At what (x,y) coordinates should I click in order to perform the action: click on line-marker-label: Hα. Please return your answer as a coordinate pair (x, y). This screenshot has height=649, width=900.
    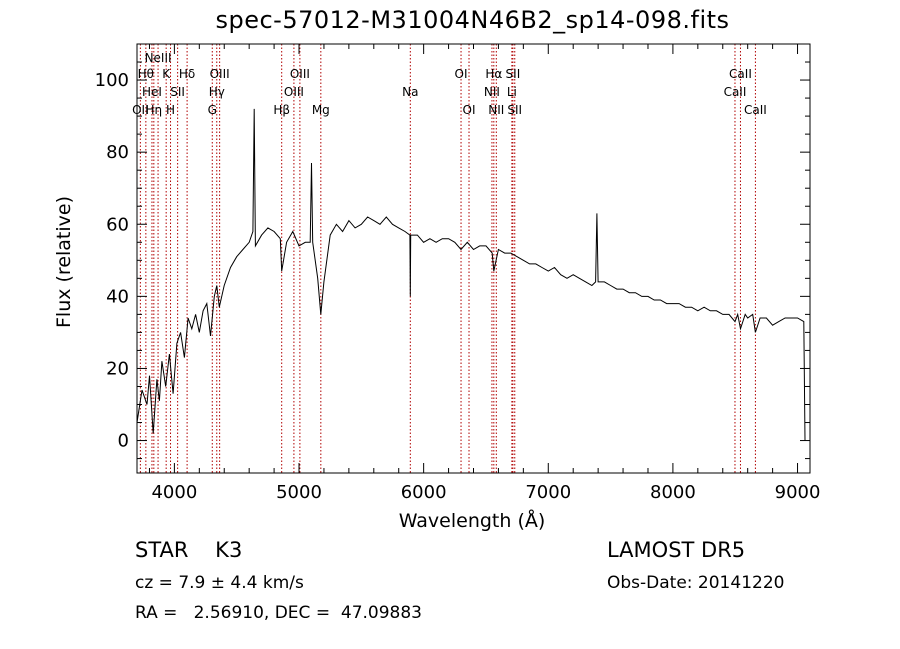
    Looking at the image, I should click on (493, 74).